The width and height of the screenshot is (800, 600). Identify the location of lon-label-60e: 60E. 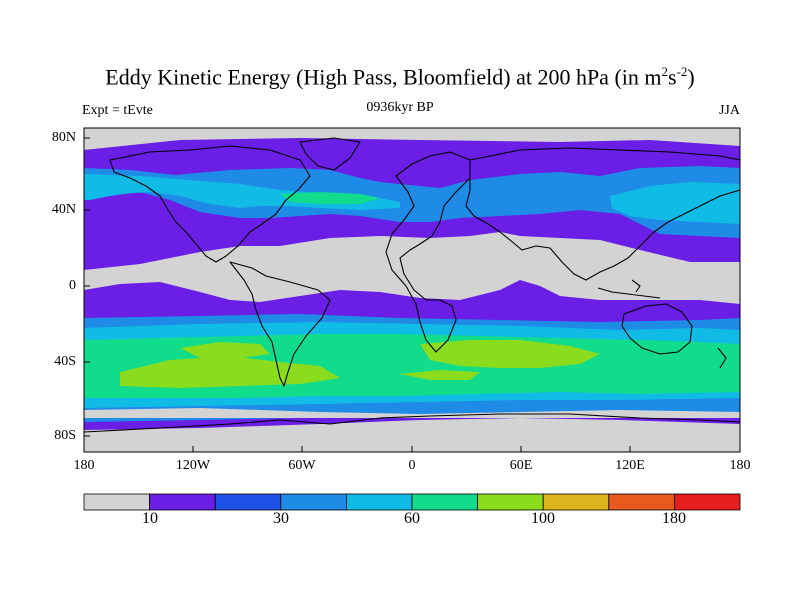
(521, 465).